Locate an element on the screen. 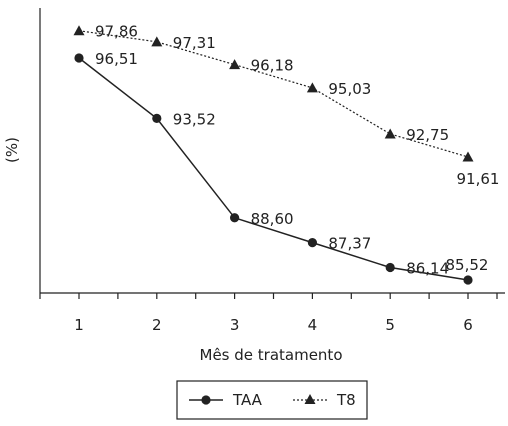  t8-data-label: 97,86 is located at coordinates (116, 32).